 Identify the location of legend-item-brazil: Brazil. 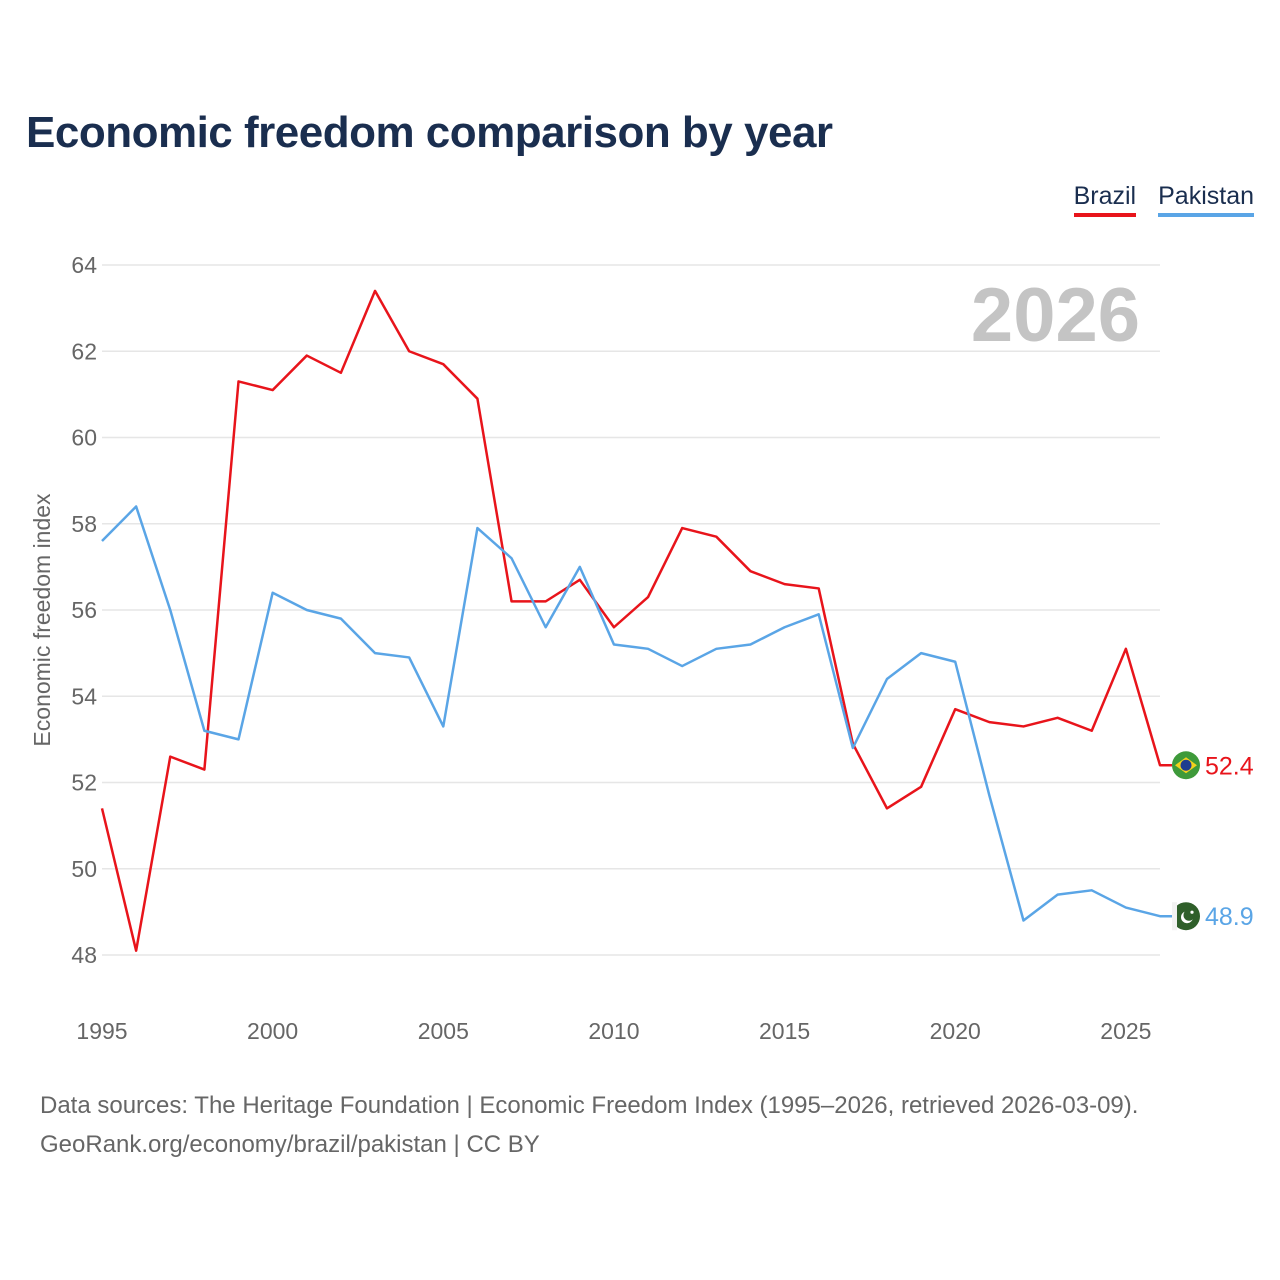
(1105, 199).